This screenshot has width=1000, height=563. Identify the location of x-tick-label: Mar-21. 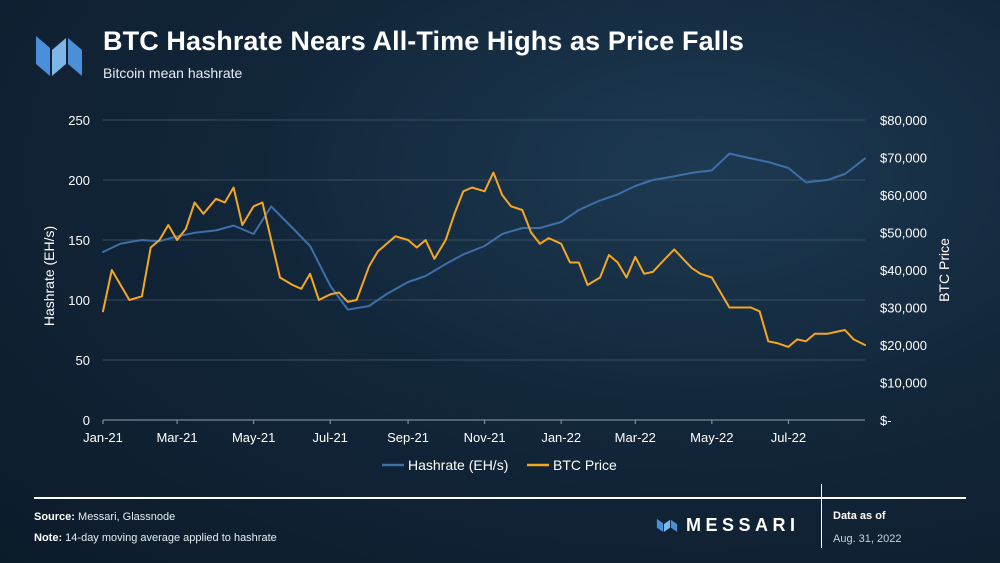
(176, 437).